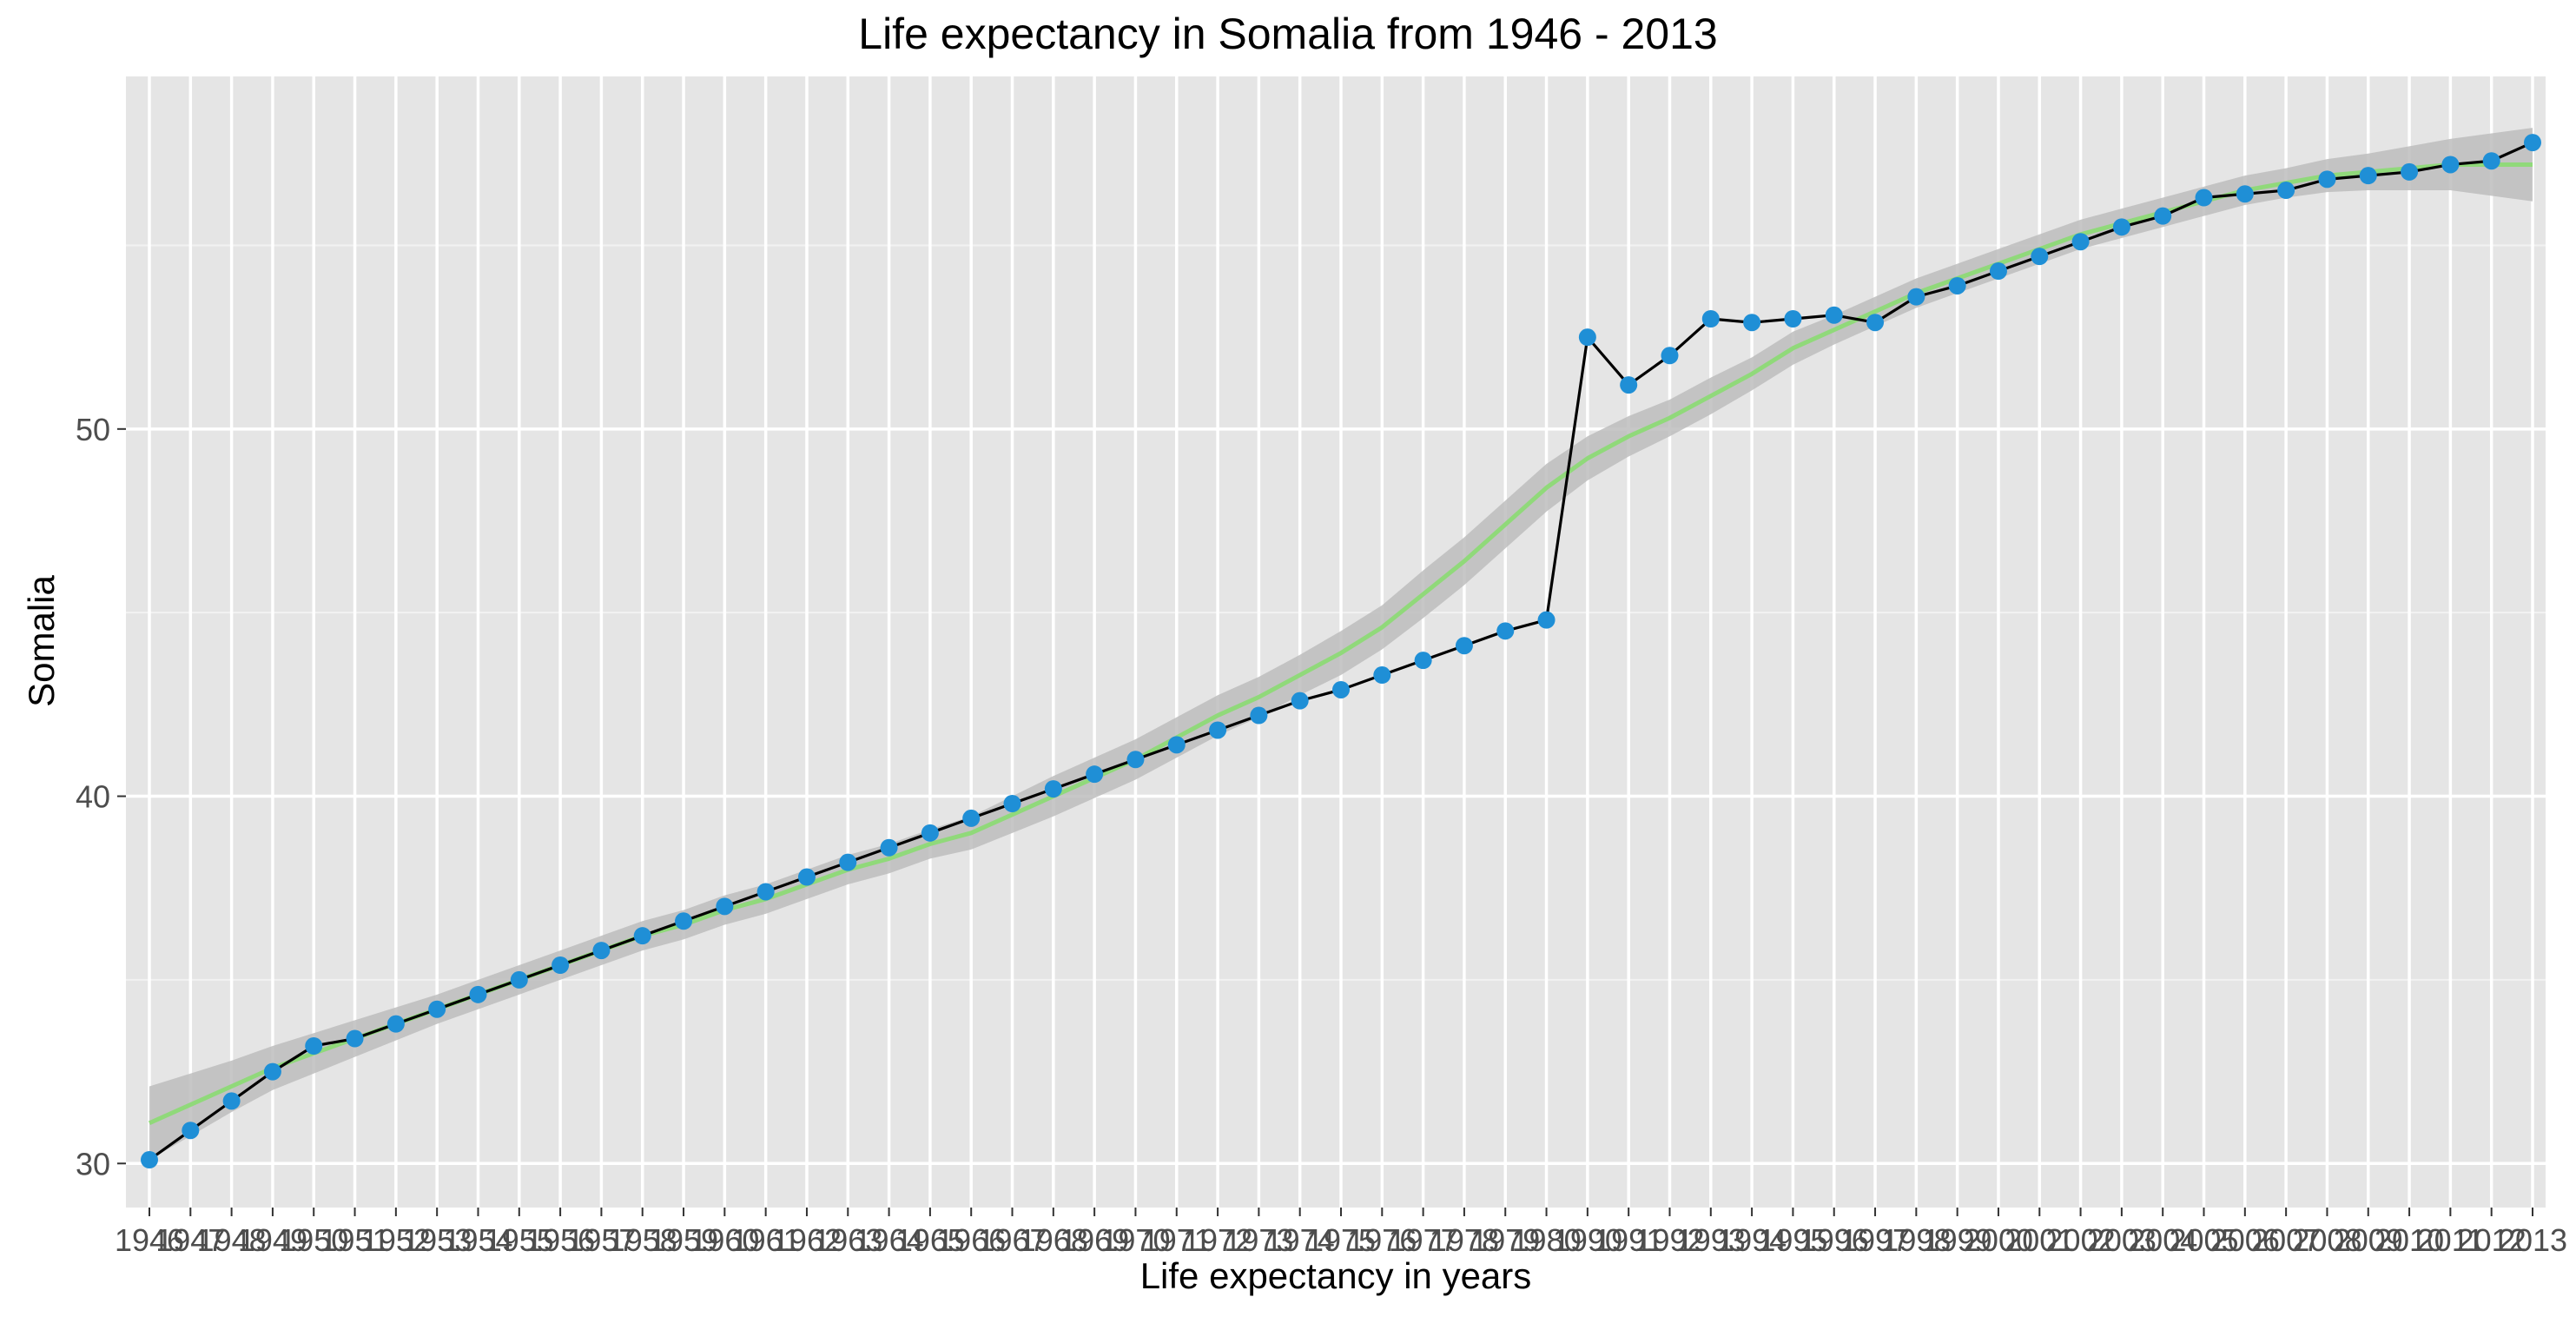  I want to click on x-tick-label: 1964, so click(889, 1240).